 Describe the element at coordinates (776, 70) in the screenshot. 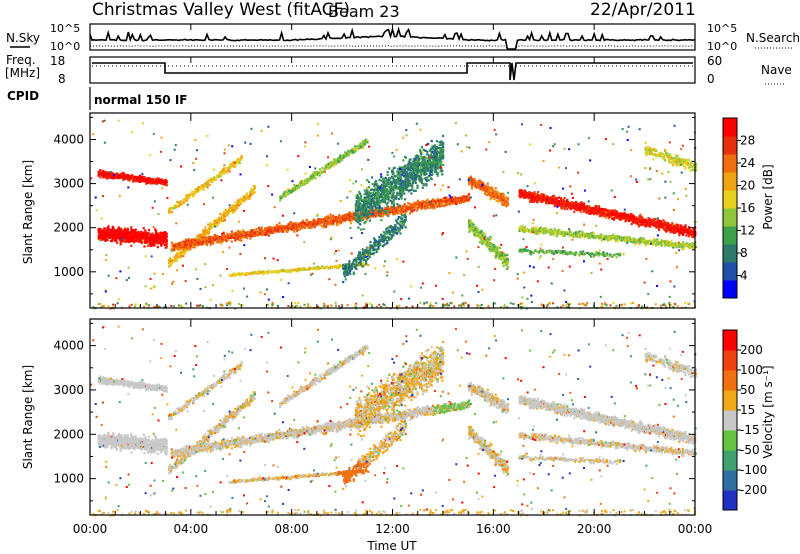

I see `nave-label: Nave` at that location.